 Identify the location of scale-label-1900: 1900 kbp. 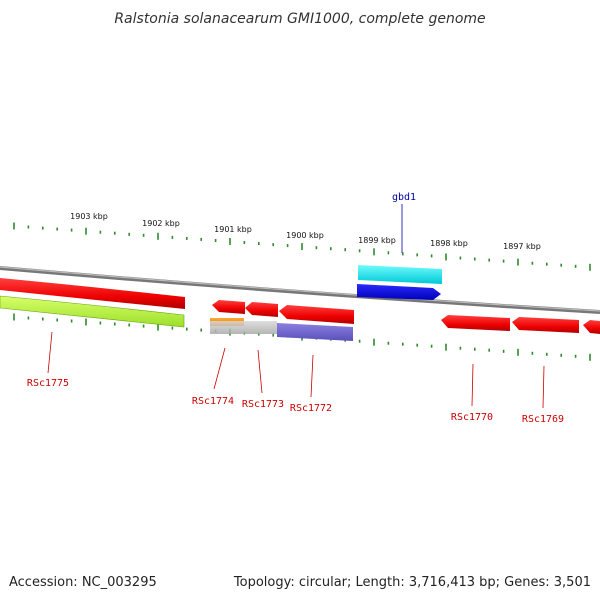
(305, 235).